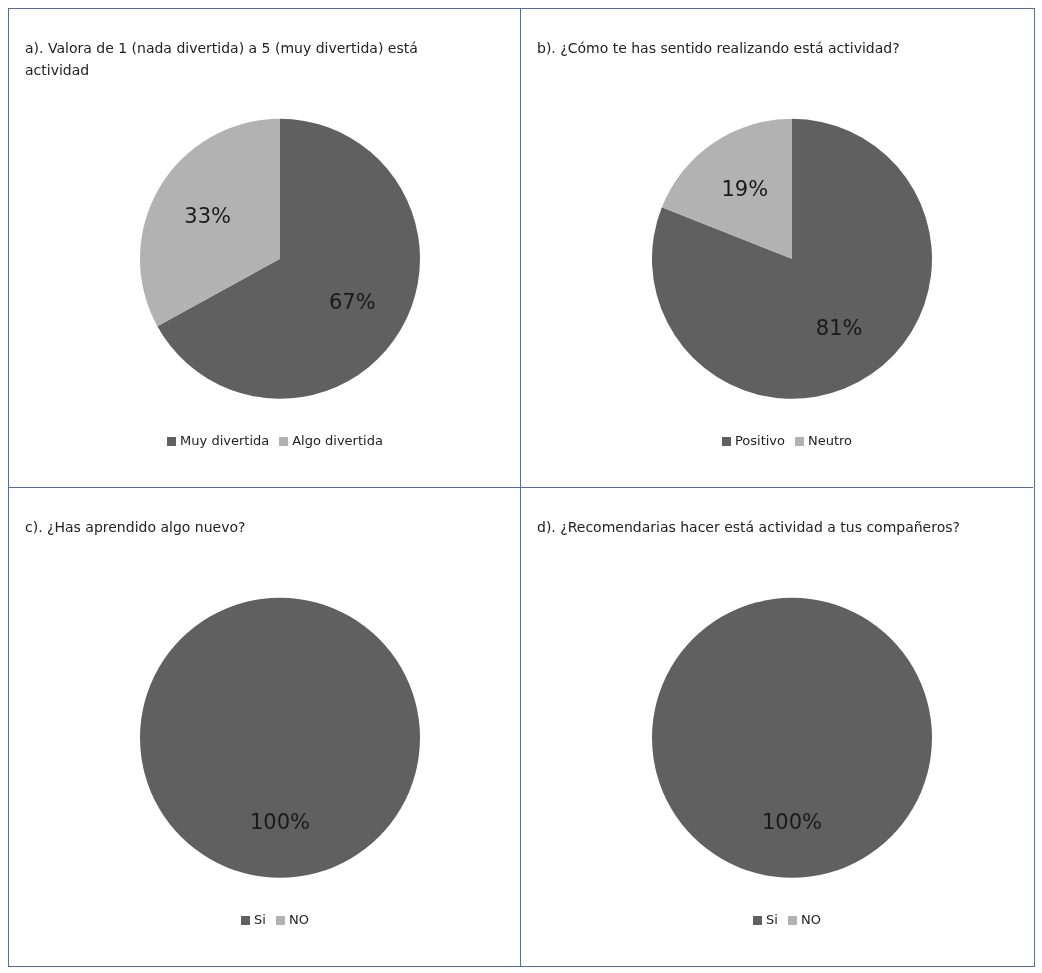 This screenshot has height=973, width=1042. Describe the element at coordinates (719, 48) in the screenshot. I see `chart-title: b). ¿Cómo te has sentido realizando está actividad?` at that location.